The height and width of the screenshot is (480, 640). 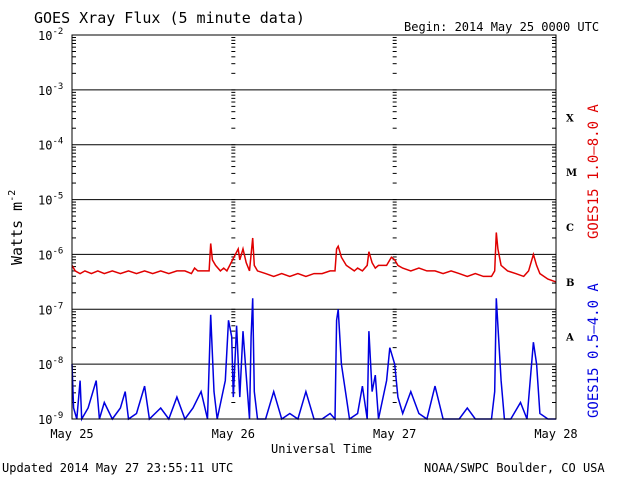 What do you see at coordinates (50, 227) in the screenshot?
I see `y-tick-labels: 10-910-810-710-610-510-410-310-2` at bounding box center [50, 227].